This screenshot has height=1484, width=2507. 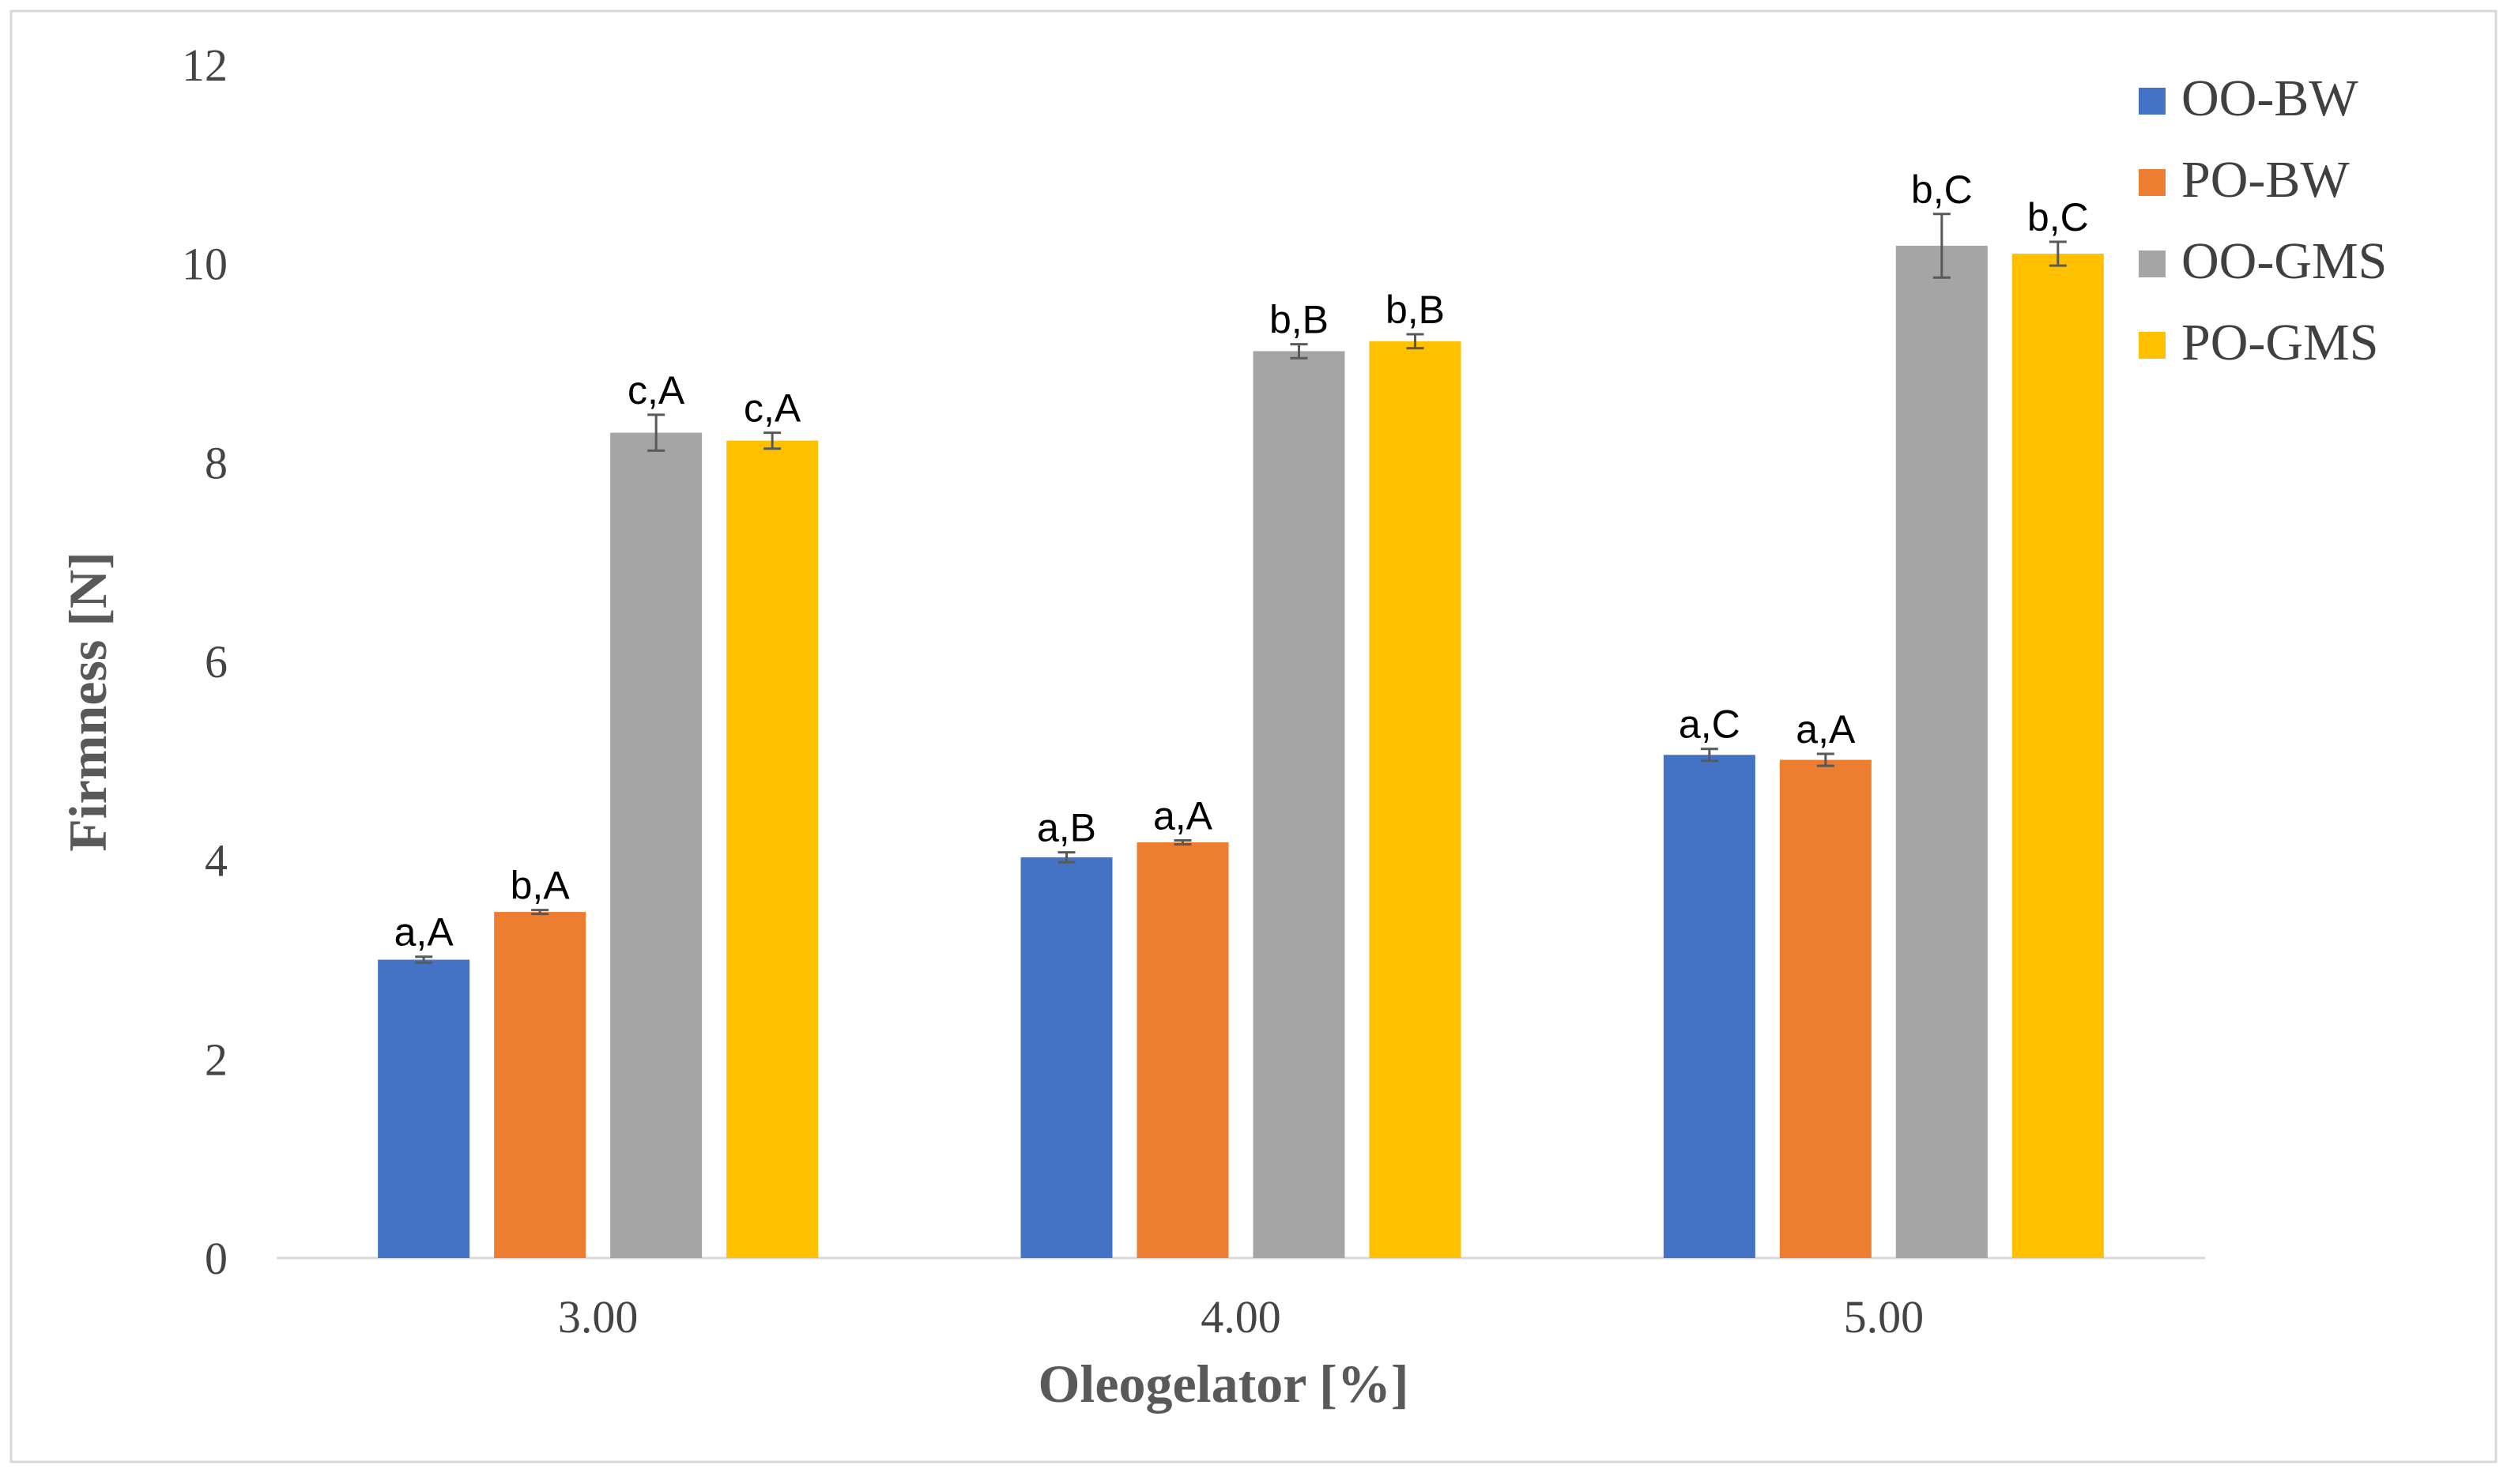 What do you see at coordinates (2279, 342) in the screenshot?
I see `legend-label: PO-GMS` at bounding box center [2279, 342].